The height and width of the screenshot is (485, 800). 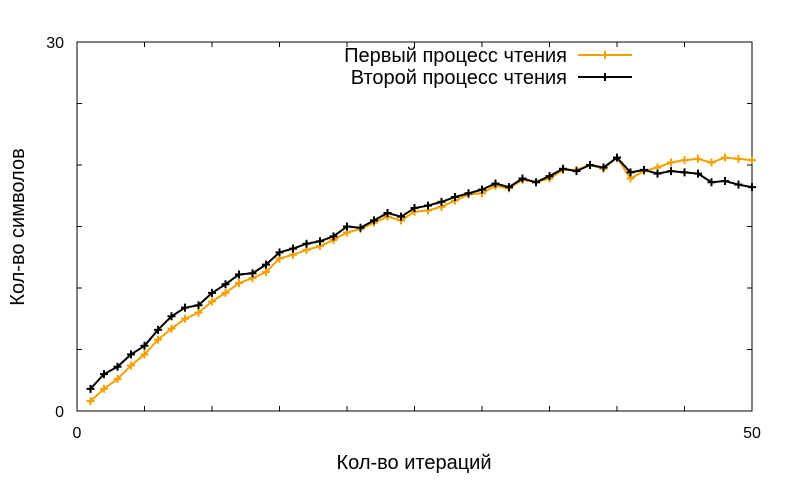 What do you see at coordinates (752, 433) in the screenshot?
I see `x-tick-label: 50` at bounding box center [752, 433].